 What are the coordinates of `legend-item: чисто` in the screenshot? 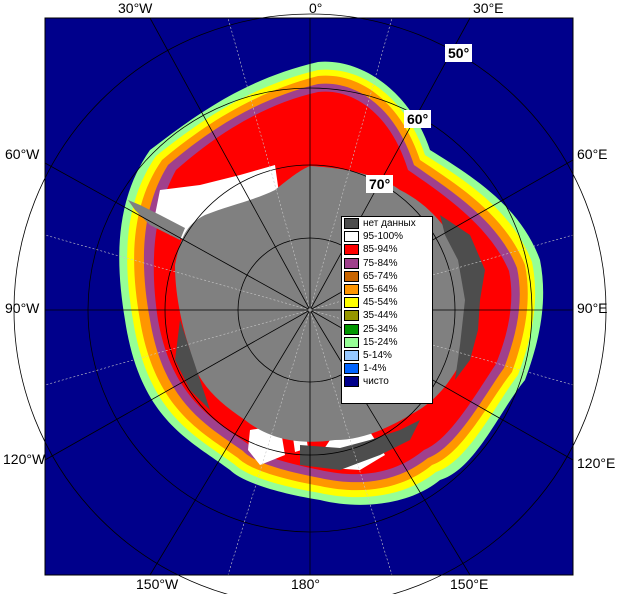 It's located at (387, 381).